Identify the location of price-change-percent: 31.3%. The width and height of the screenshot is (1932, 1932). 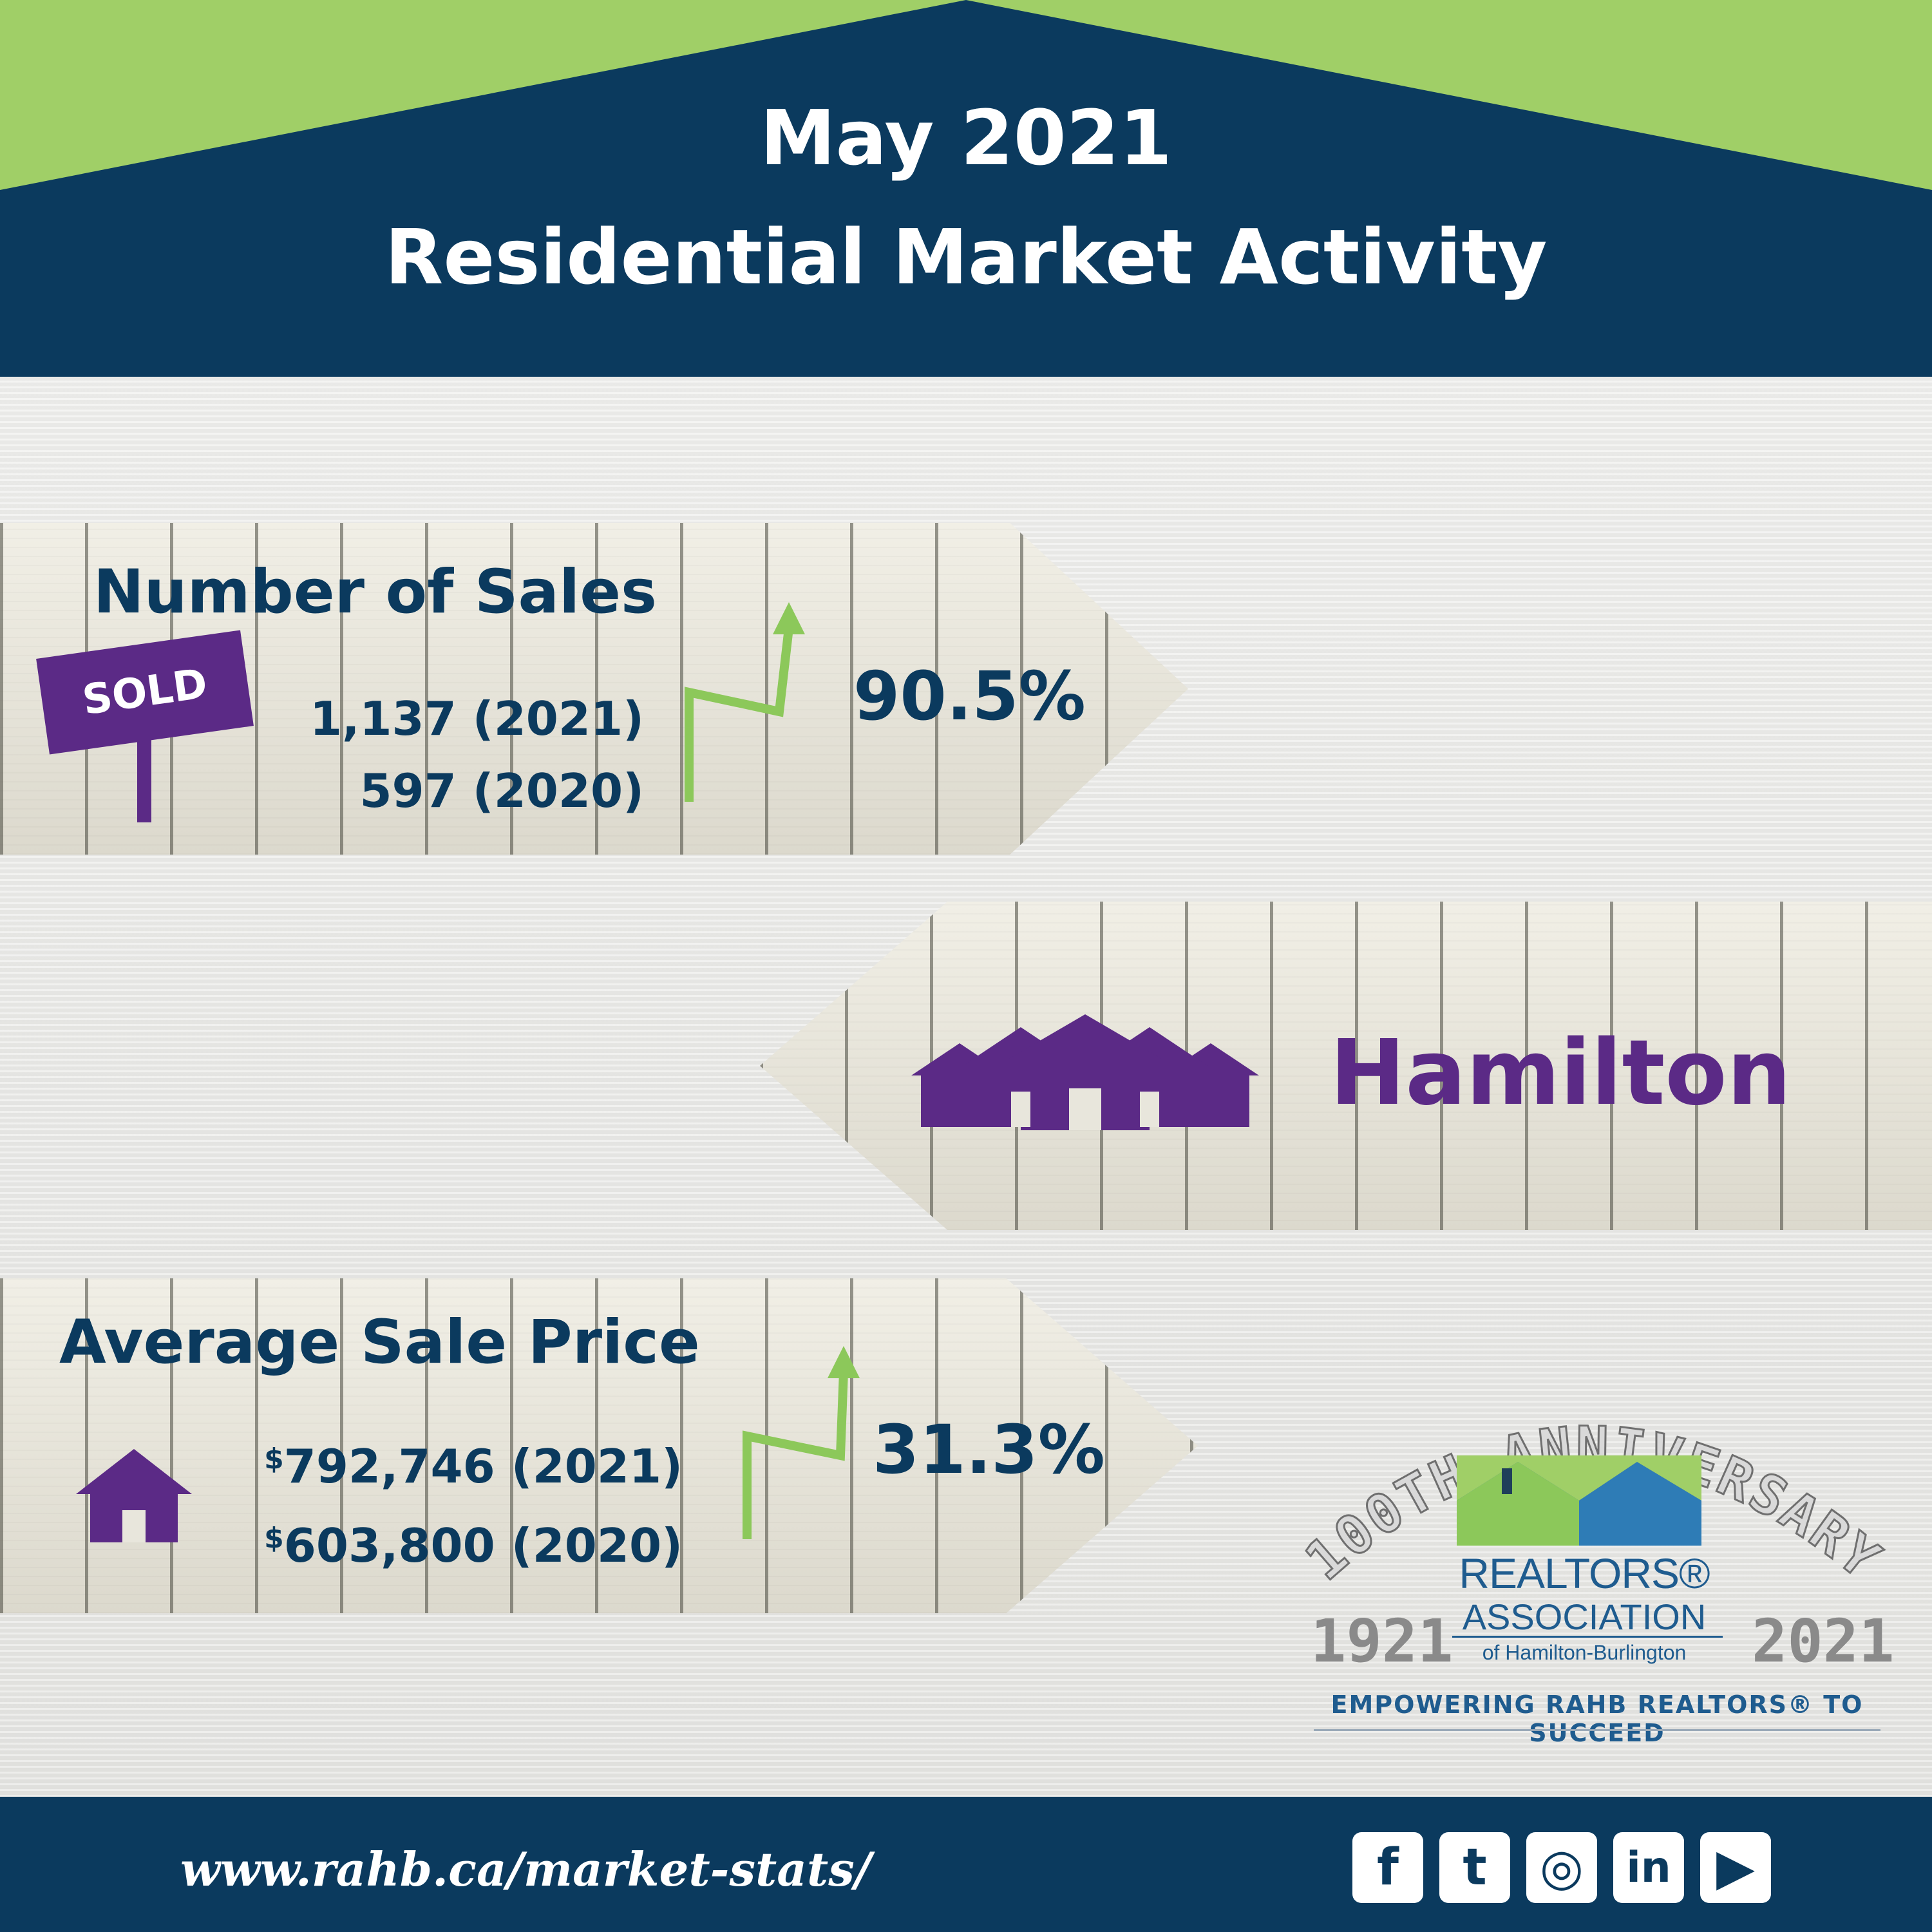
(989, 1449).